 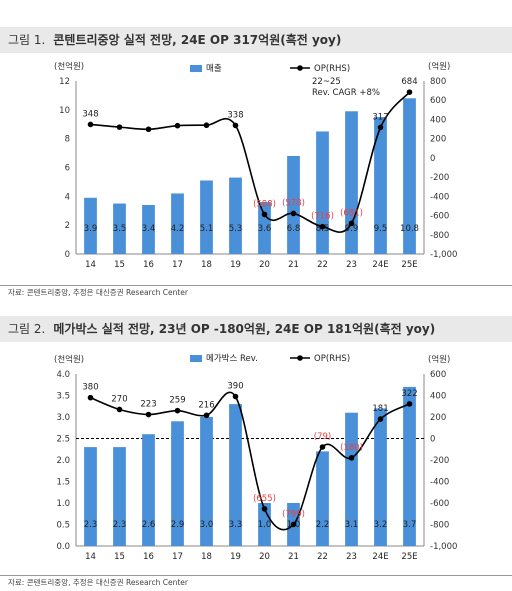 I want to click on bar-value-label: 10.8, so click(x=409, y=229).